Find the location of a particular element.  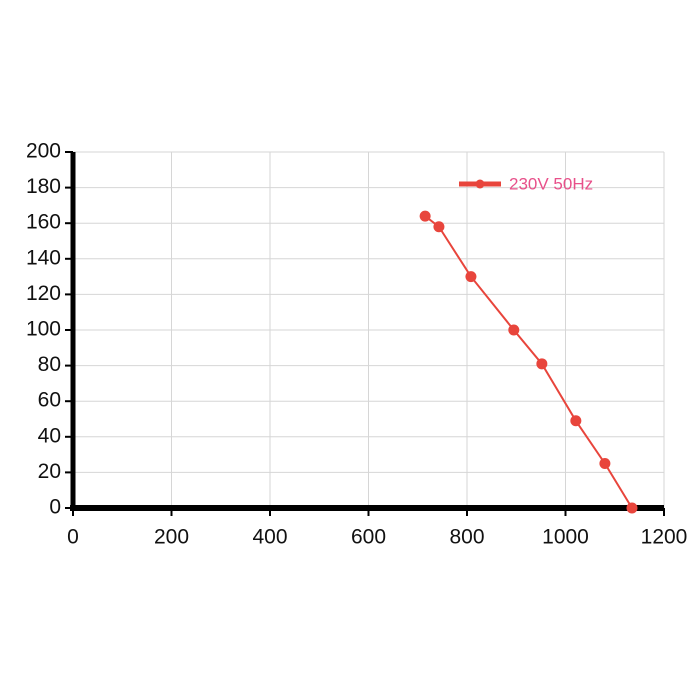

x-tick-label: 400 is located at coordinates (269, 537).